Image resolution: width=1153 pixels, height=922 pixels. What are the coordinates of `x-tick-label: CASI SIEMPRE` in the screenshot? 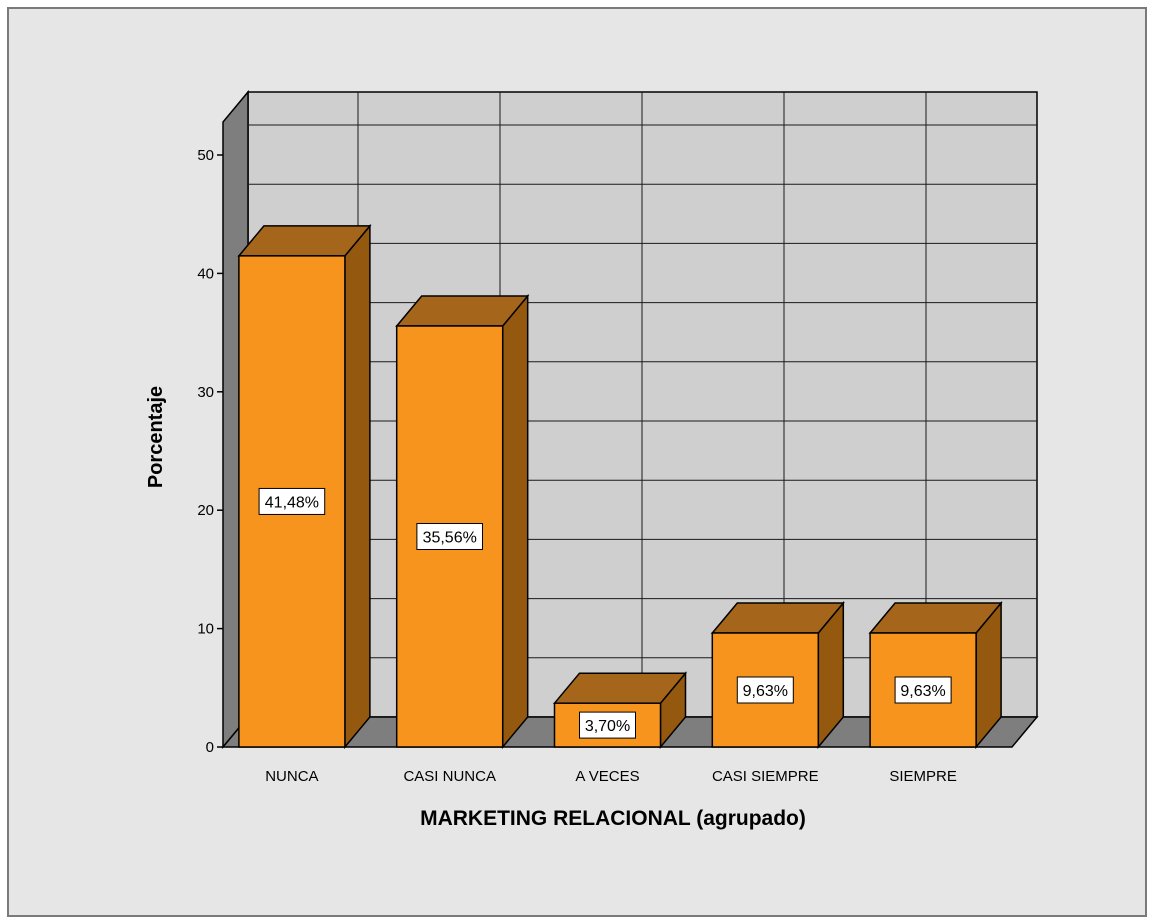 It's located at (765, 776).